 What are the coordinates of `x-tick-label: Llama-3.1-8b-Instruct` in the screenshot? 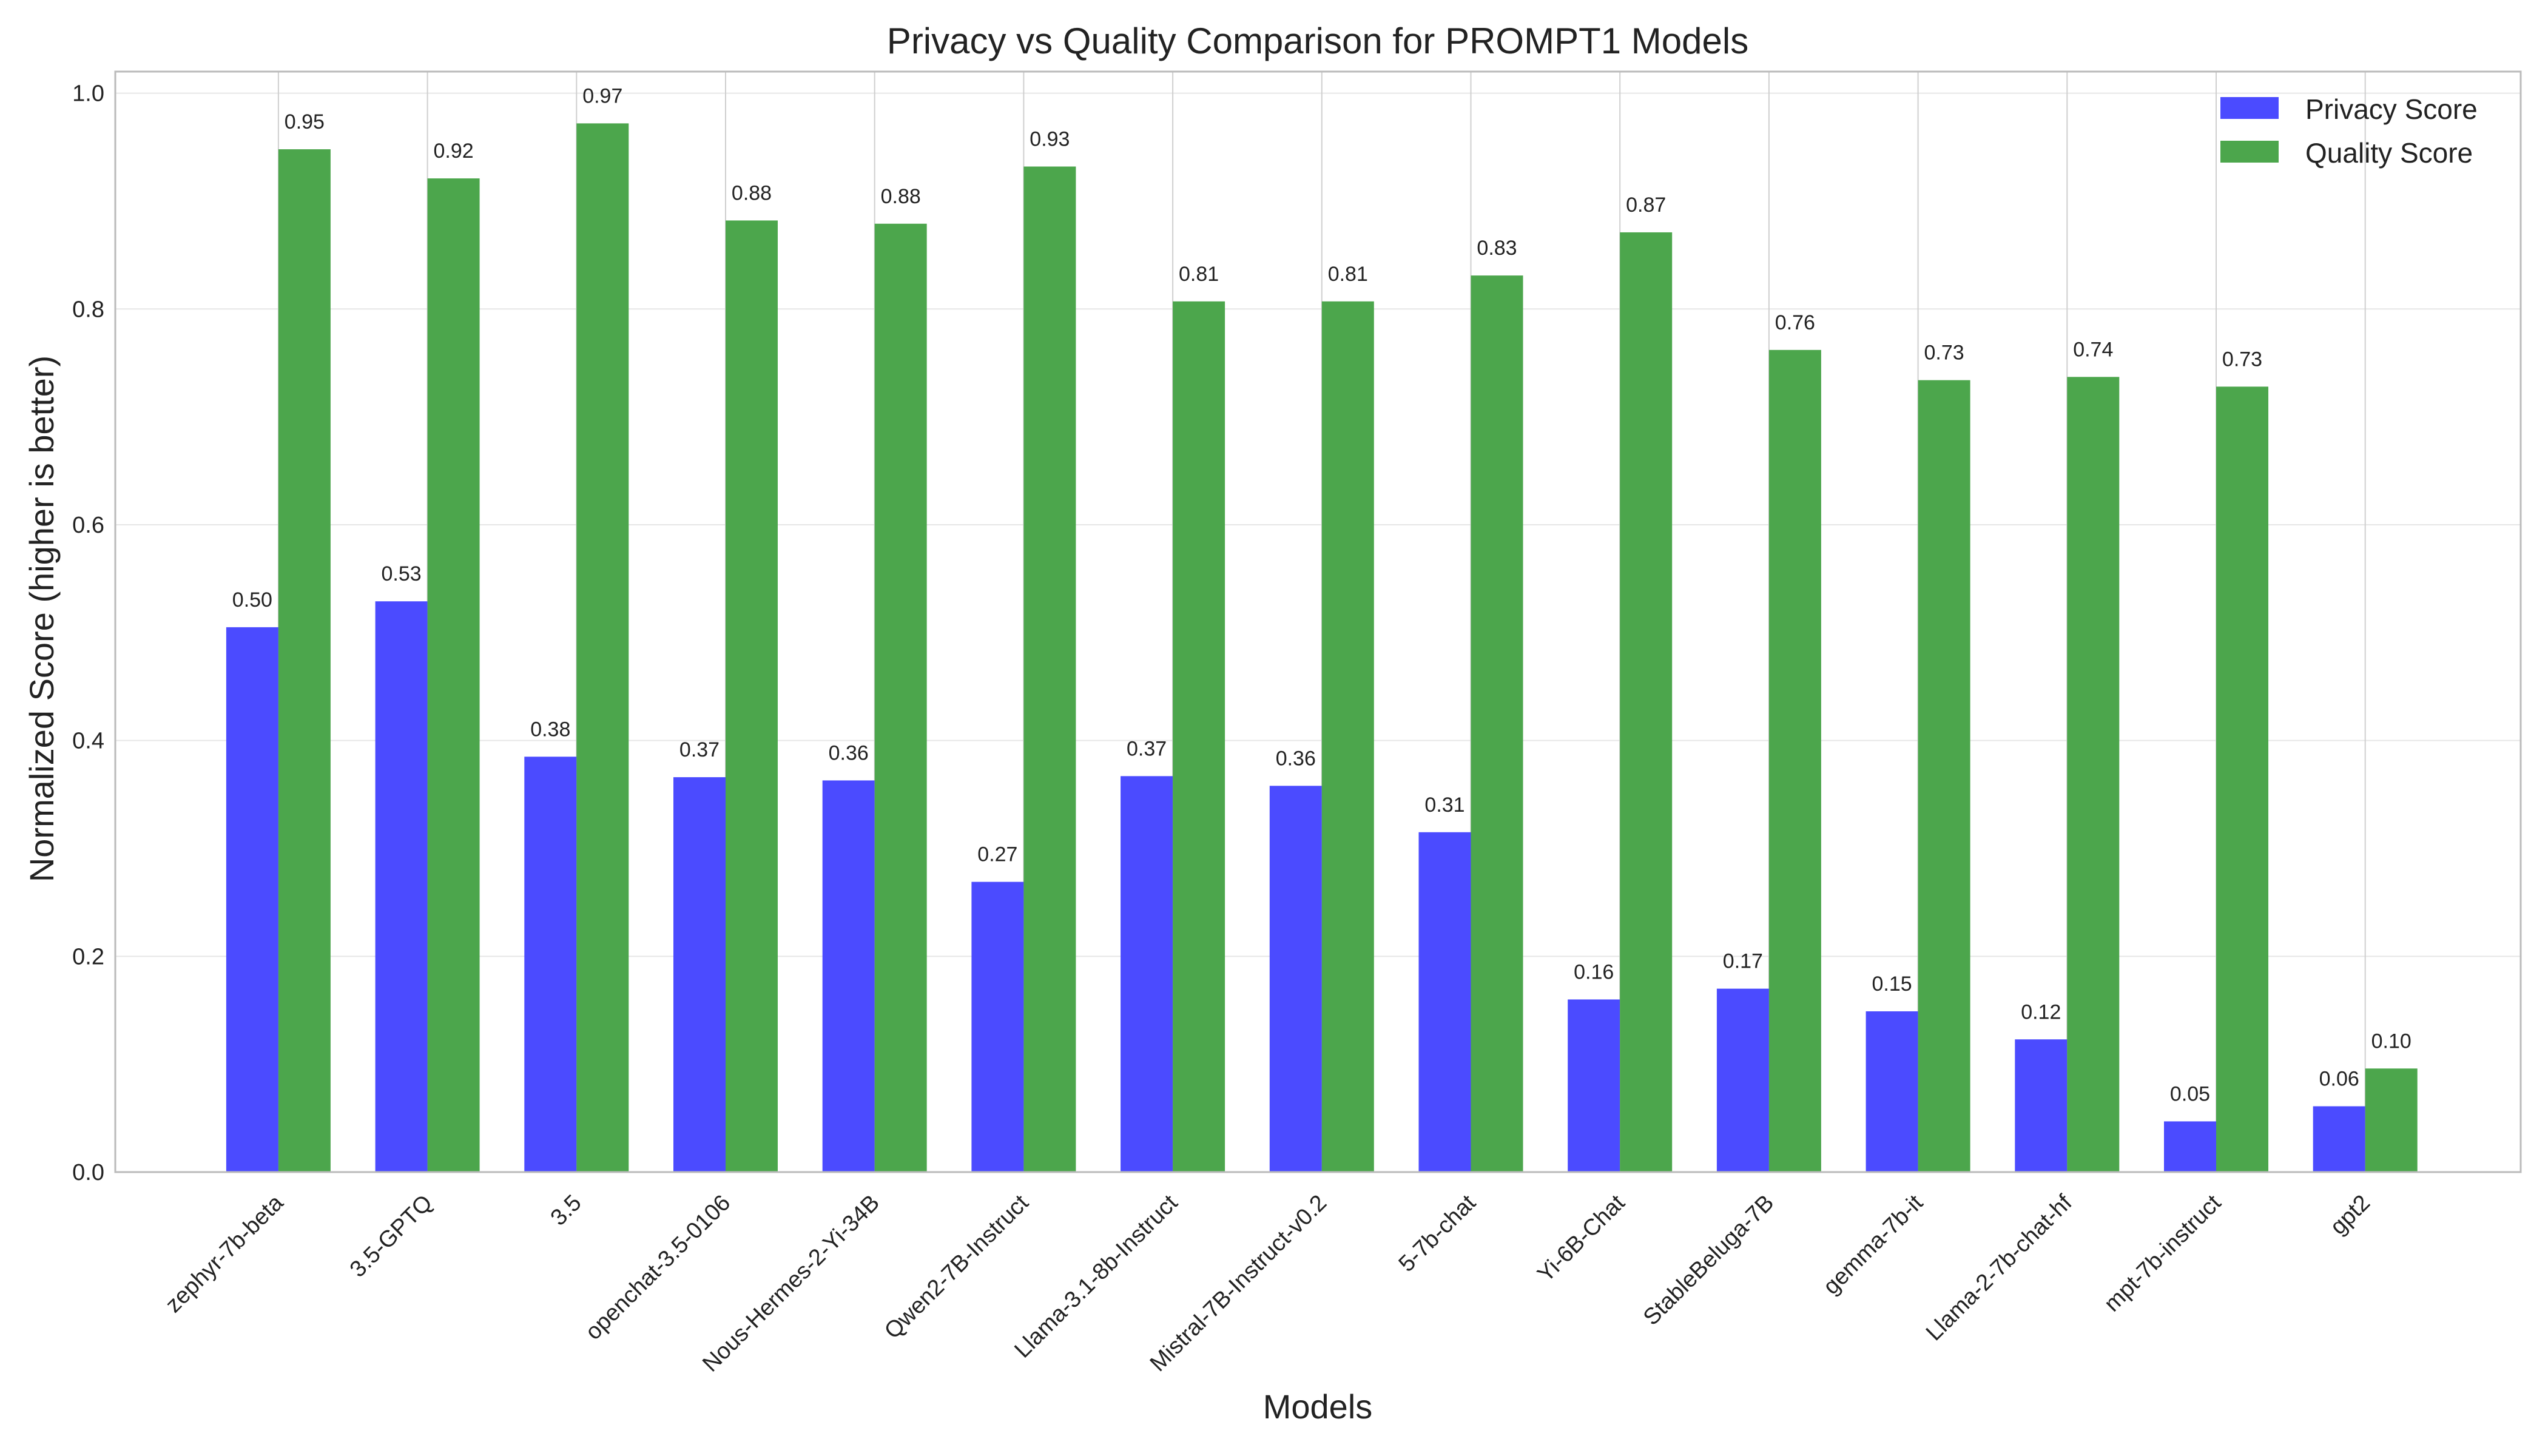 It's located at (1095, 1276).